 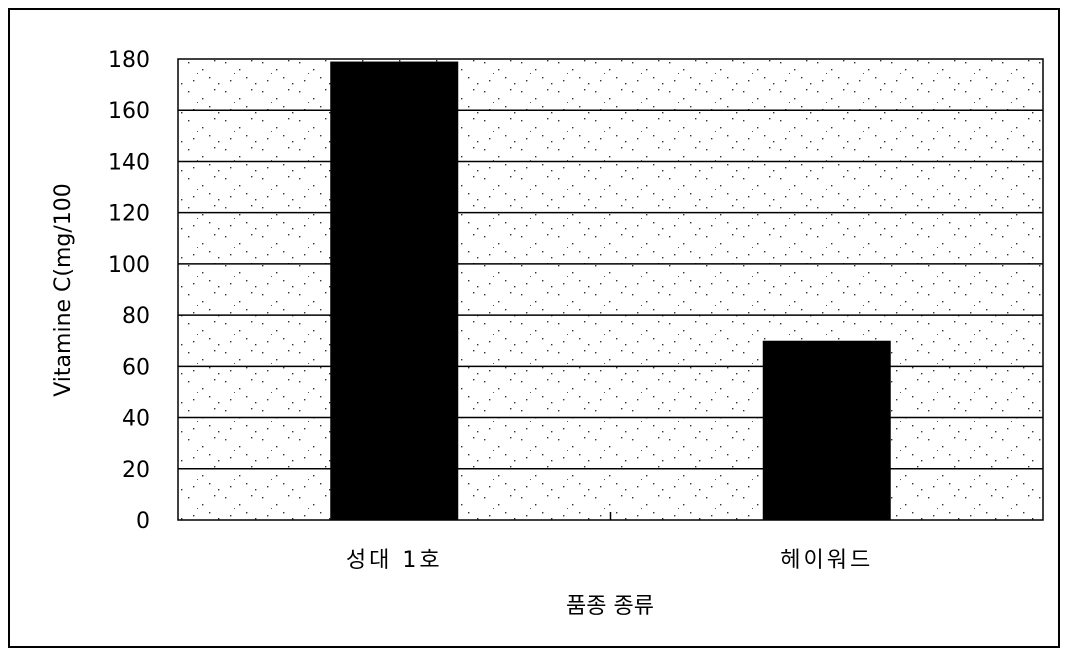 What do you see at coordinates (136, 316) in the screenshot?
I see `y-tick-label: 80` at bounding box center [136, 316].